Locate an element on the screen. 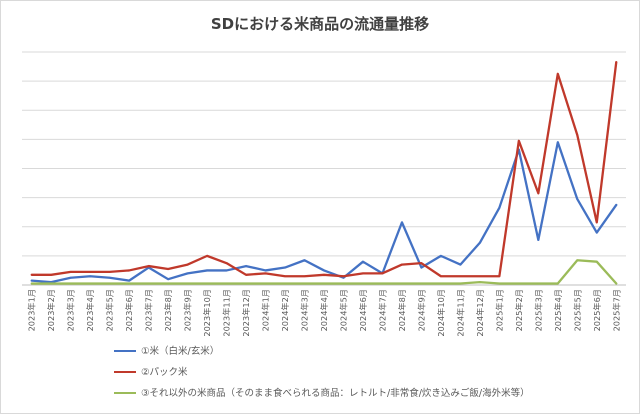 The width and height of the screenshot is (640, 414). x-tick-label: 2024年11月 is located at coordinates (460, 313).